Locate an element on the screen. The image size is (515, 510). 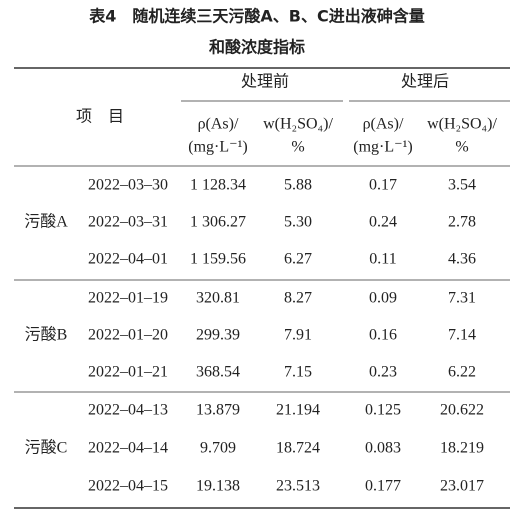
table-cell: 2022–01–19 is located at coordinates (128, 298).